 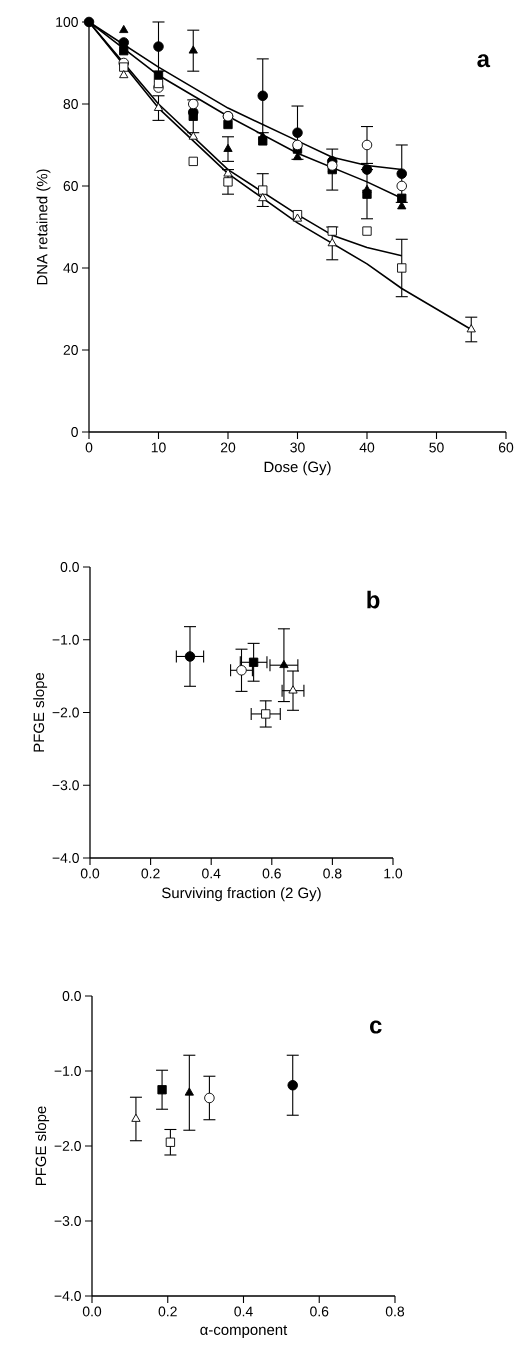 What do you see at coordinates (297, 447) in the screenshot?
I see `x-tick-label: 30` at bounding box center [297, 447].